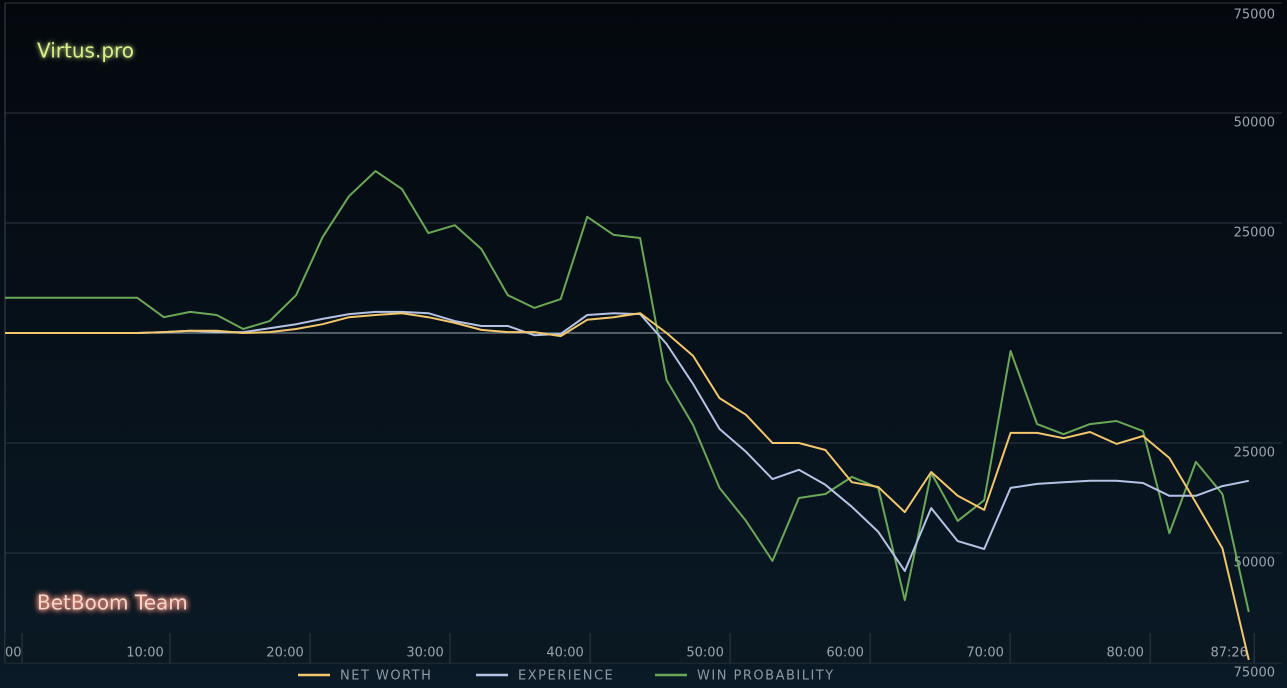  What do you see at coordinates (112, 603) in the screenshot?
I see `bottom-team-label: BetBoom Team` at bounding box center [112, 603].